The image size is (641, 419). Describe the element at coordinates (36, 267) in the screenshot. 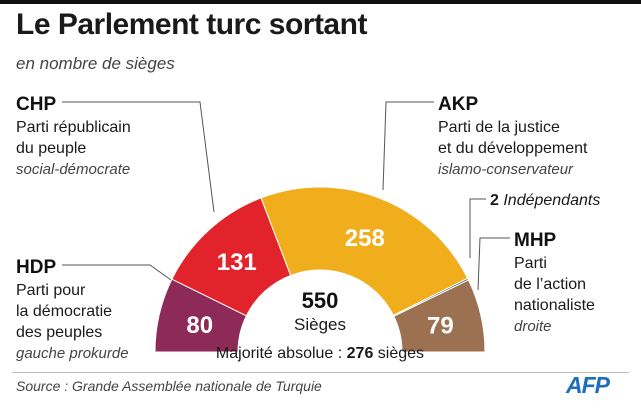

I see `label-hdp-abbr: HDP` at that location.